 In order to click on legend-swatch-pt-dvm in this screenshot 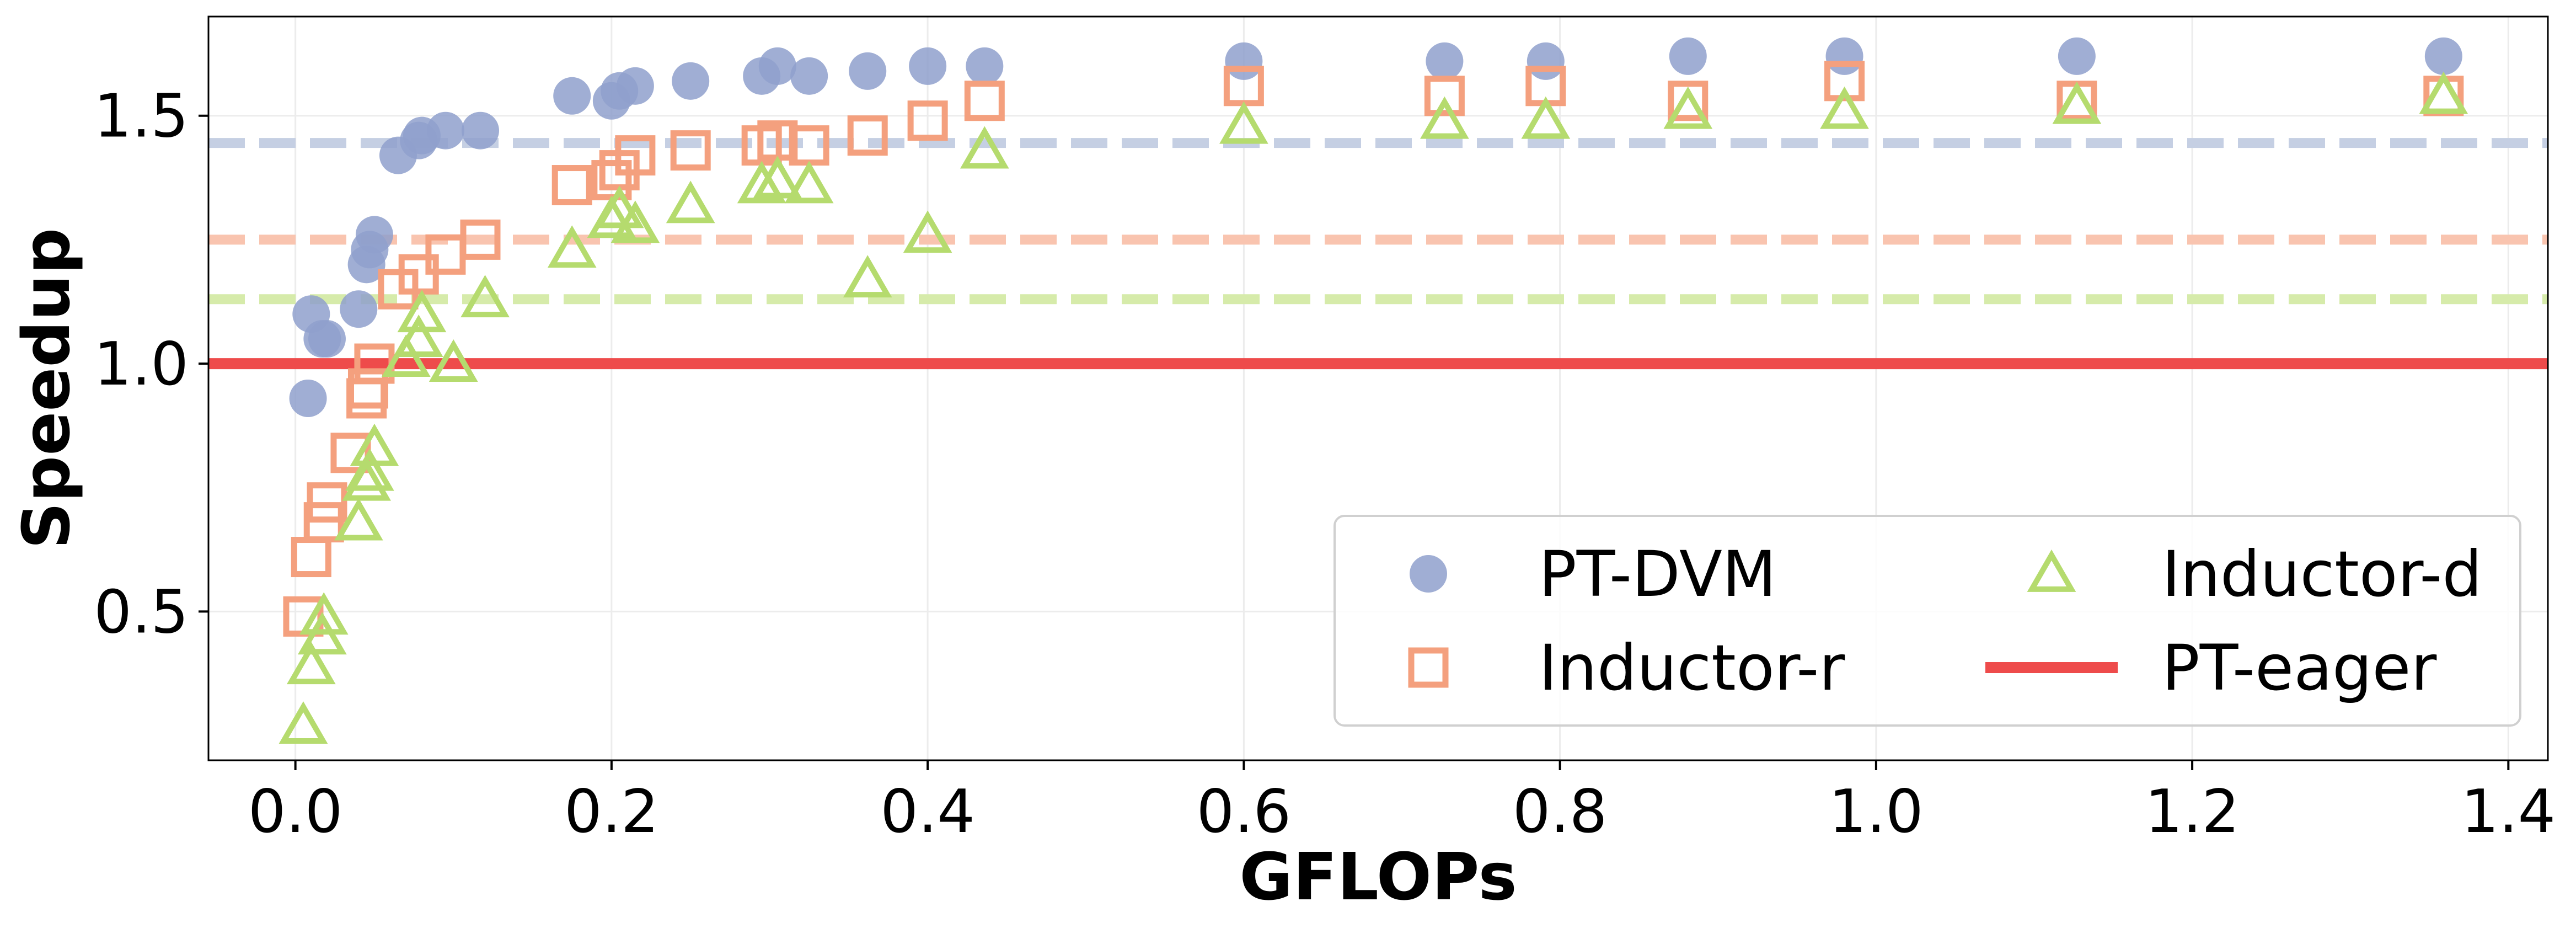, I will do `click(1428, 574)`.